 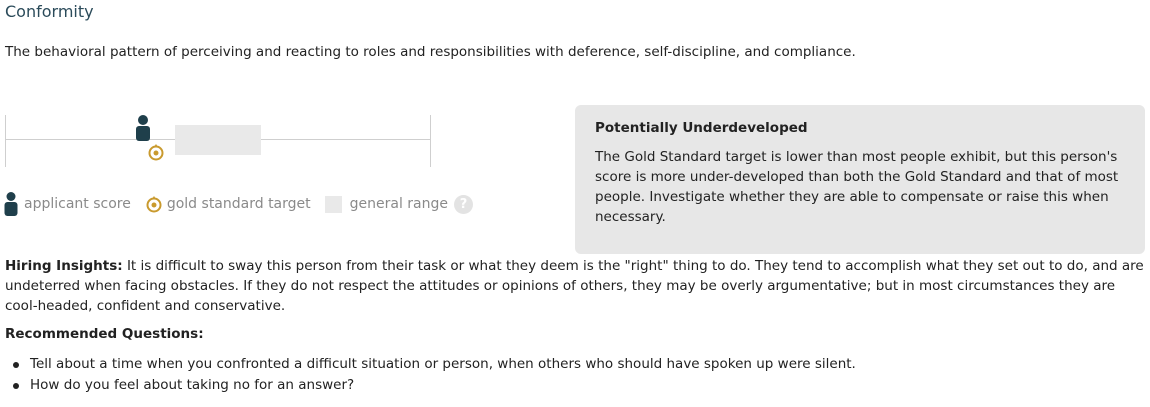 What do you see at coordinates (701, 128) in the screenshot?
I see `assessment-heading: Potentially Underdeveloped` at bounding box center [701, 128].